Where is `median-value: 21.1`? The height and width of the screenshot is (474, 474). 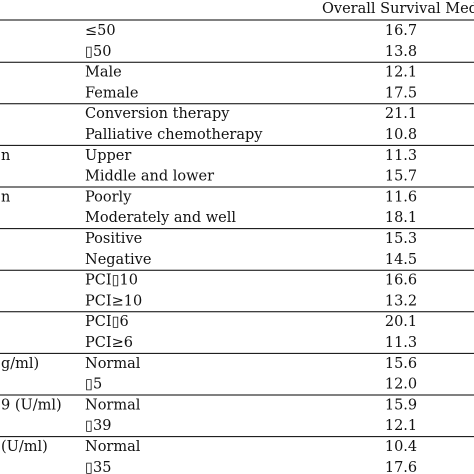
median-value: 21.1 is located at coordinates (401, 114).